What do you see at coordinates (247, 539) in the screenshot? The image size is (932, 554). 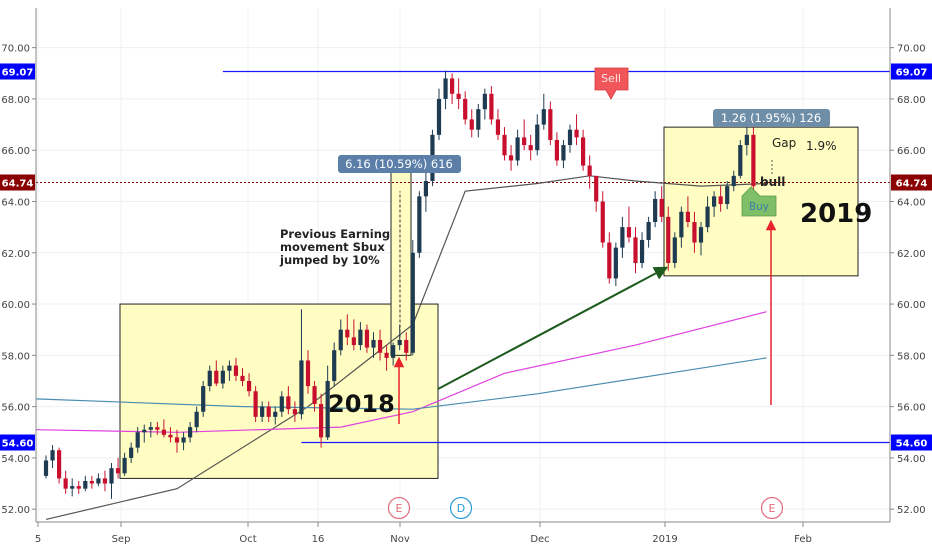 I see `x-tick-label: Oct` at bounding box center [247, 539].